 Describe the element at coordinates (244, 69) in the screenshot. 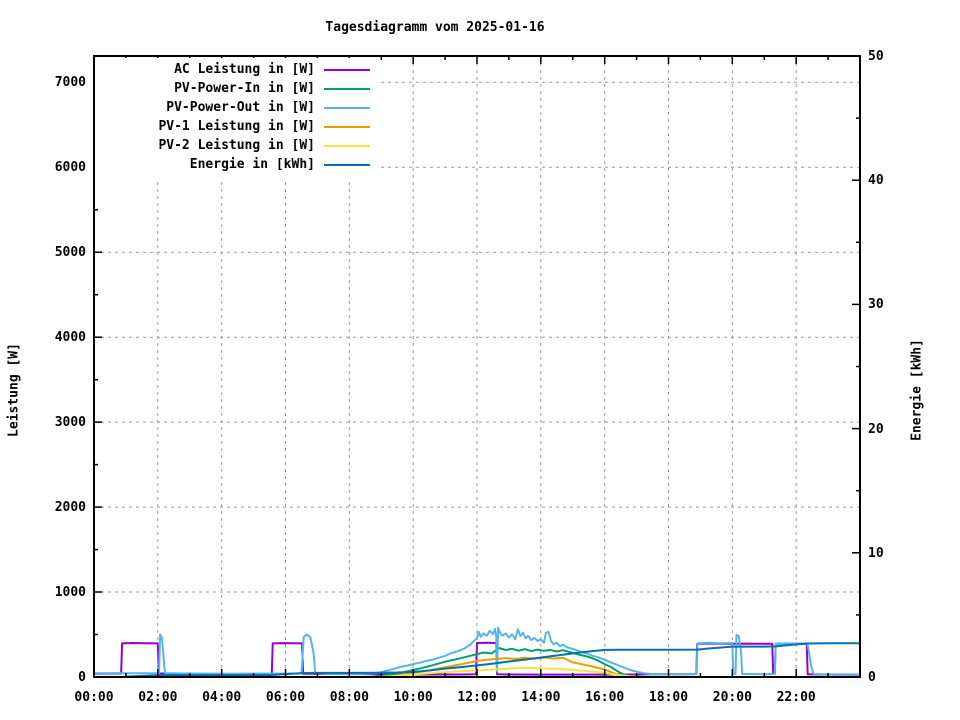

I see `legend-item-label: AC Leistung in [W]` at that location.